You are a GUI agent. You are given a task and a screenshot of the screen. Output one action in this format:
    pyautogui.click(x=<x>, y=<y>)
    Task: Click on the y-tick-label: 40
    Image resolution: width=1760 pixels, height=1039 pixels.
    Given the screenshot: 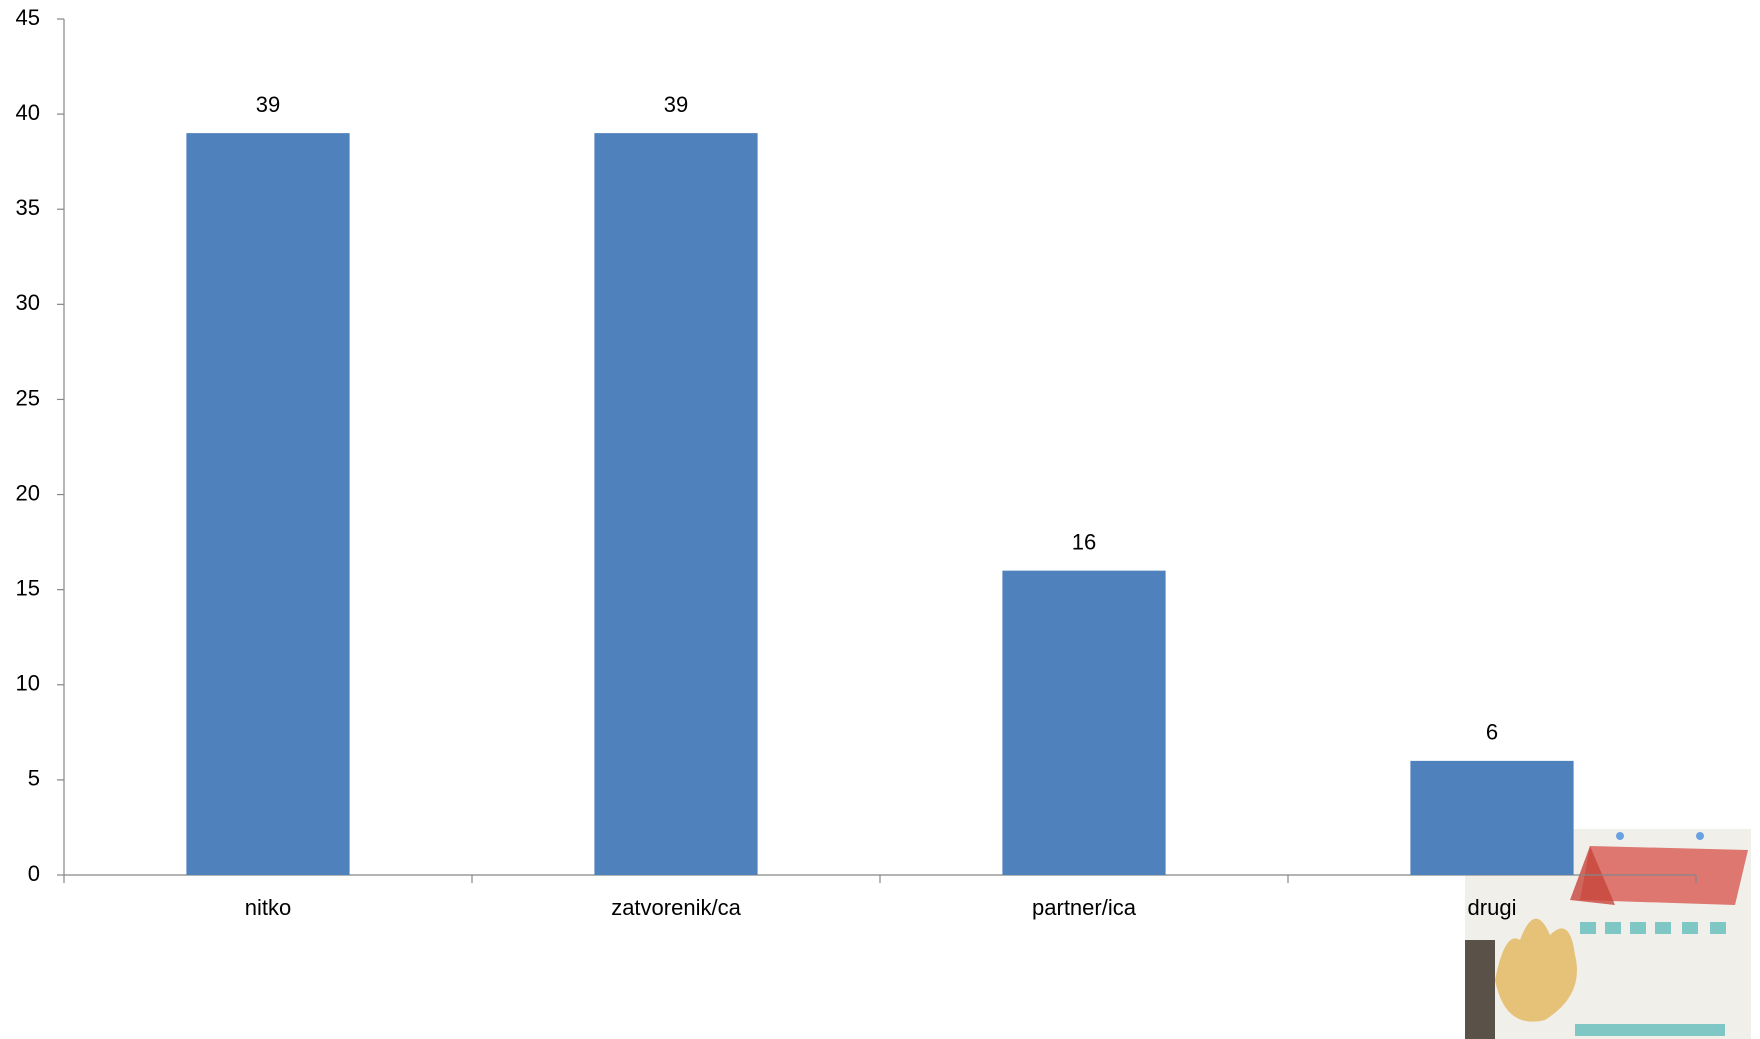 What is the action you would take?
    pyautogui.click(x=28, y=112)
    